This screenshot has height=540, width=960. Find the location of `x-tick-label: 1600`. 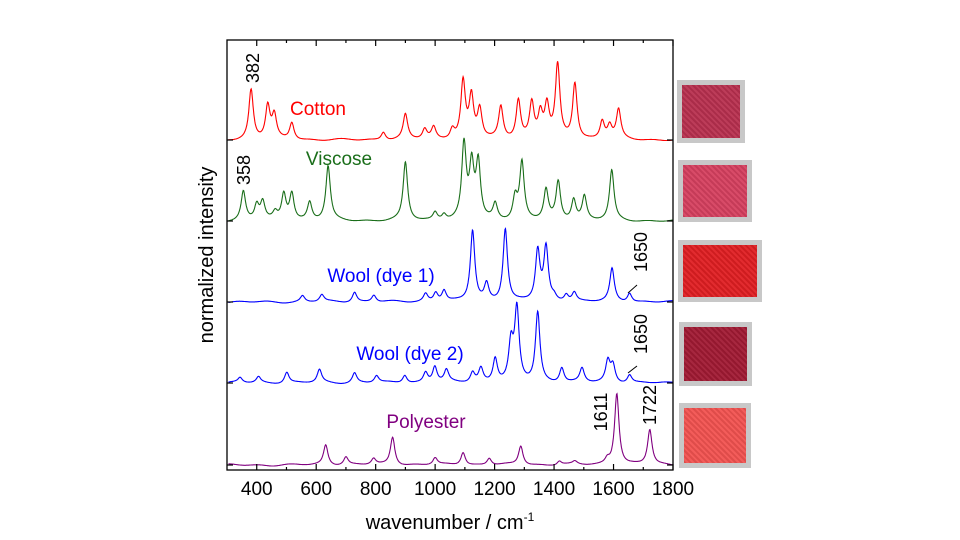

x-tick-label: 1600 is located at coordinates (613, 489).